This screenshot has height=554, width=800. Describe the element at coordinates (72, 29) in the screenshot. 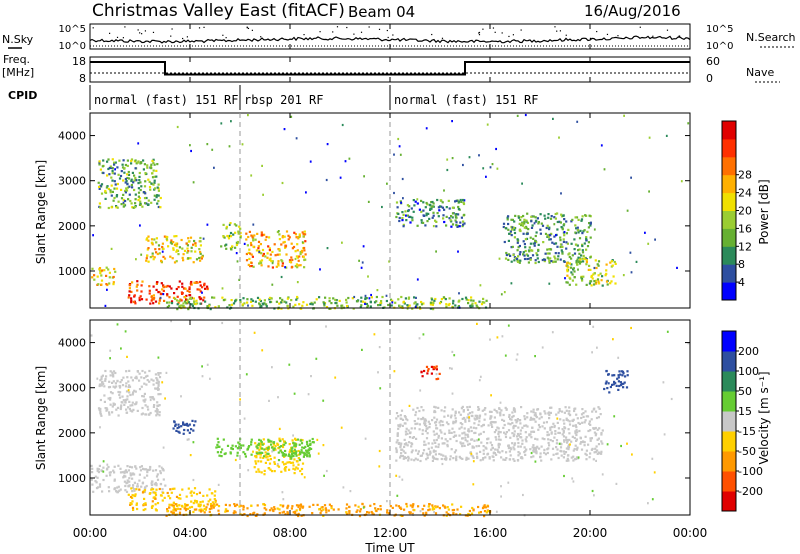

I see `nsky-tick-top: 10^5` at that location.